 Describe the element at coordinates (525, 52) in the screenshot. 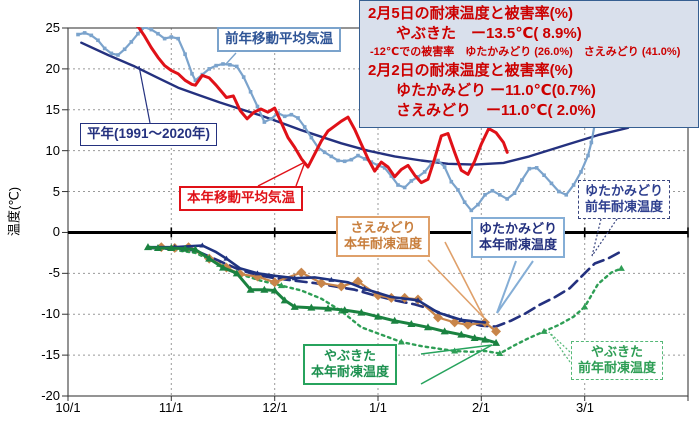

I see `info-line-minus12: -12℃での被害率 ゆたかみどり (26.0%) さえみどり (41.0%)` at that location.